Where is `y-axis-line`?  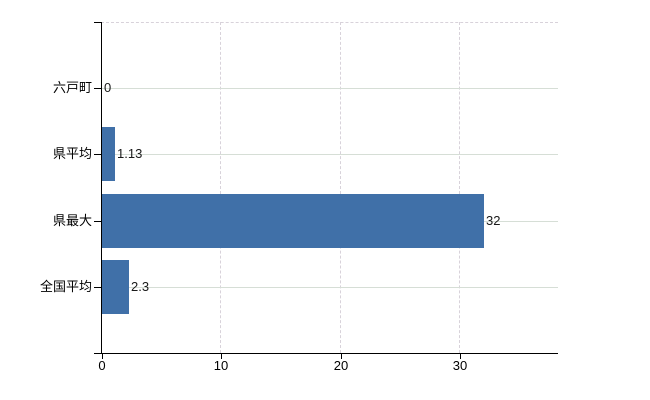 y-axis-line is located at coordinates (101, 187).